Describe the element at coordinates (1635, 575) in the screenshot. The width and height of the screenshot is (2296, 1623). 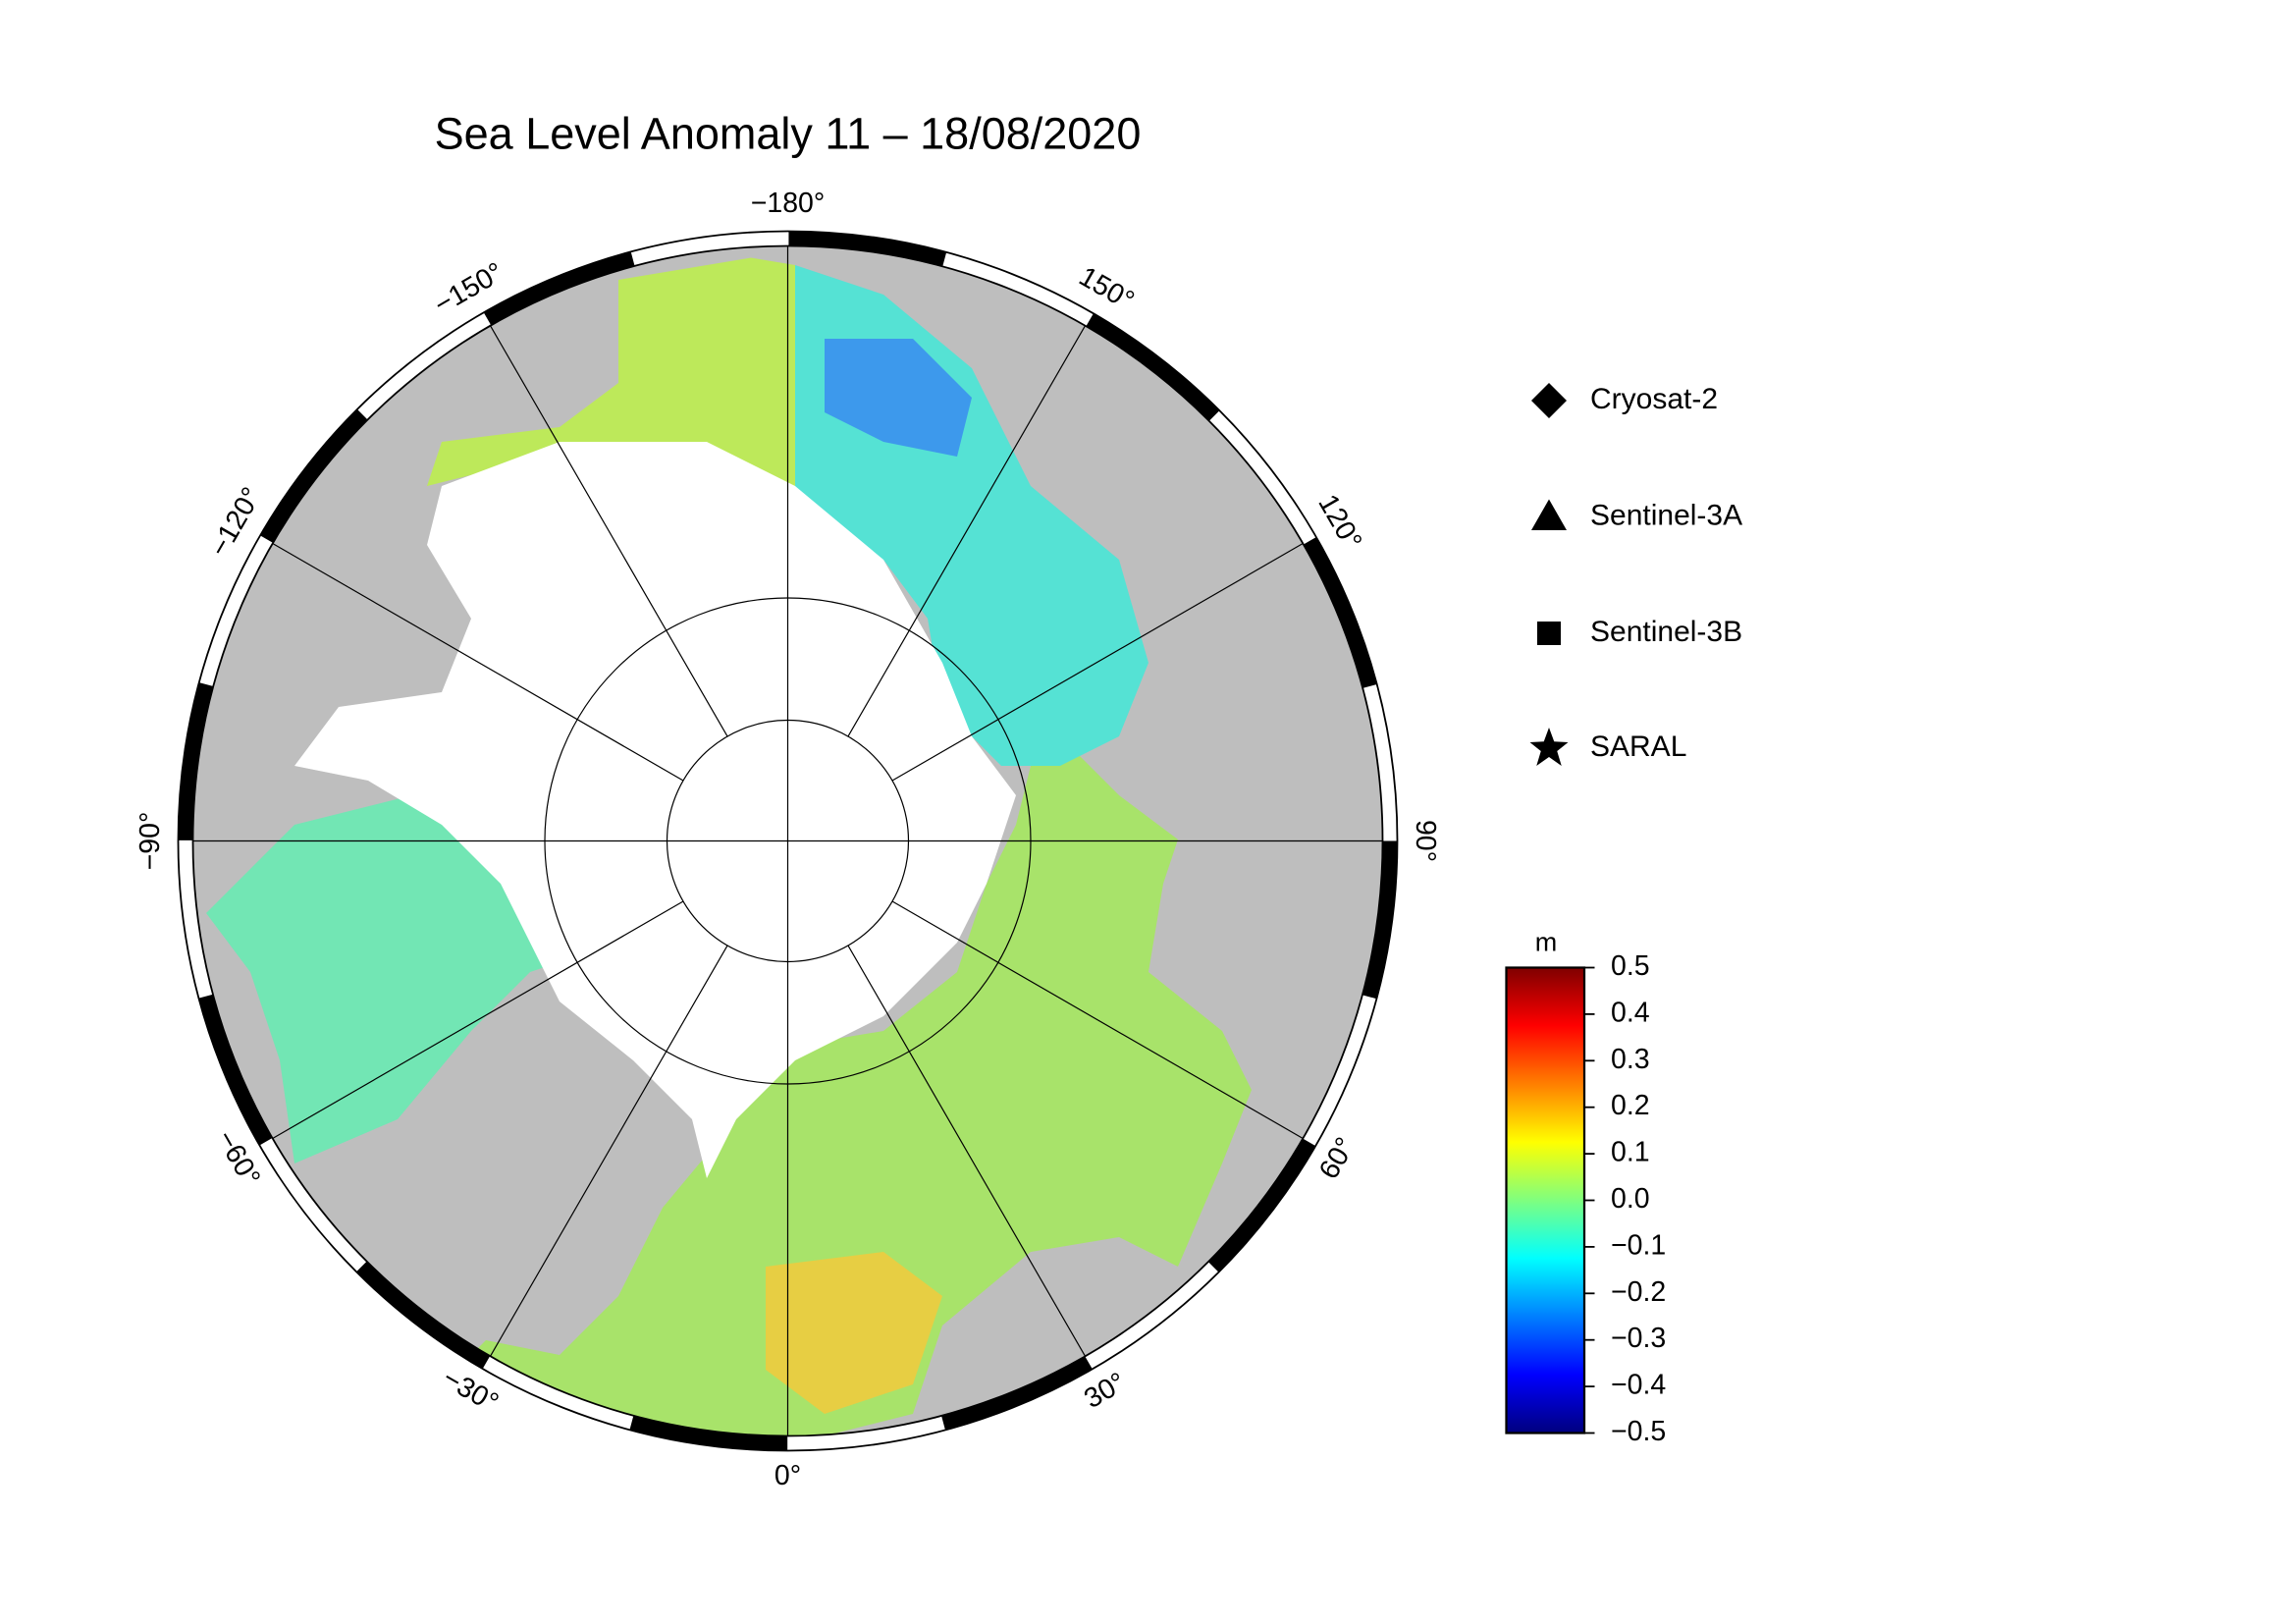
I see `legend: Cryosat-2 Sentinel-3A Sentinel-3B SARAL` at that location.